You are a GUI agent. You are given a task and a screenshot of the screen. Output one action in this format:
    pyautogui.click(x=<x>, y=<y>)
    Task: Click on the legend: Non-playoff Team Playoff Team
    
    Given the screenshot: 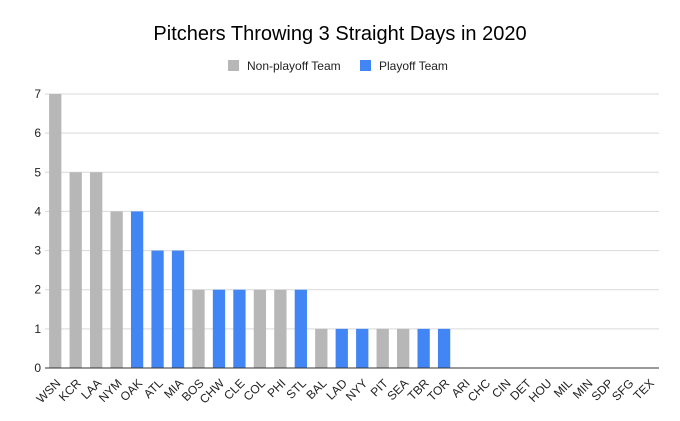 What is the action you would take?
    pyautogui.click(x=338, y=66)
    